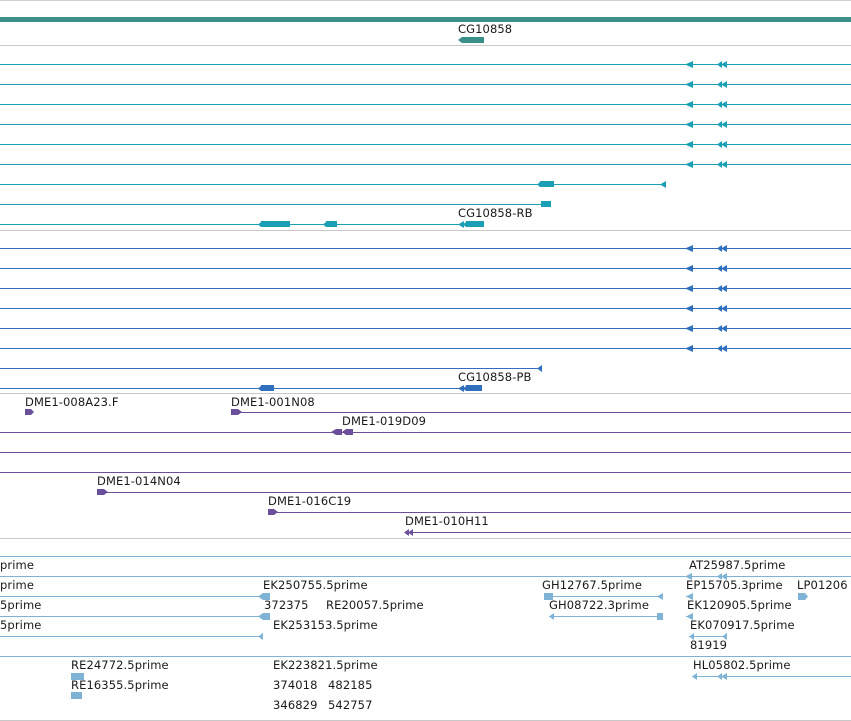 This screenshot has width=851, height=721. What do you see at coordinates (139, 481) in the screenshot?
I see `bac-label: DME1-014N04` at bounding box center [139, 481].